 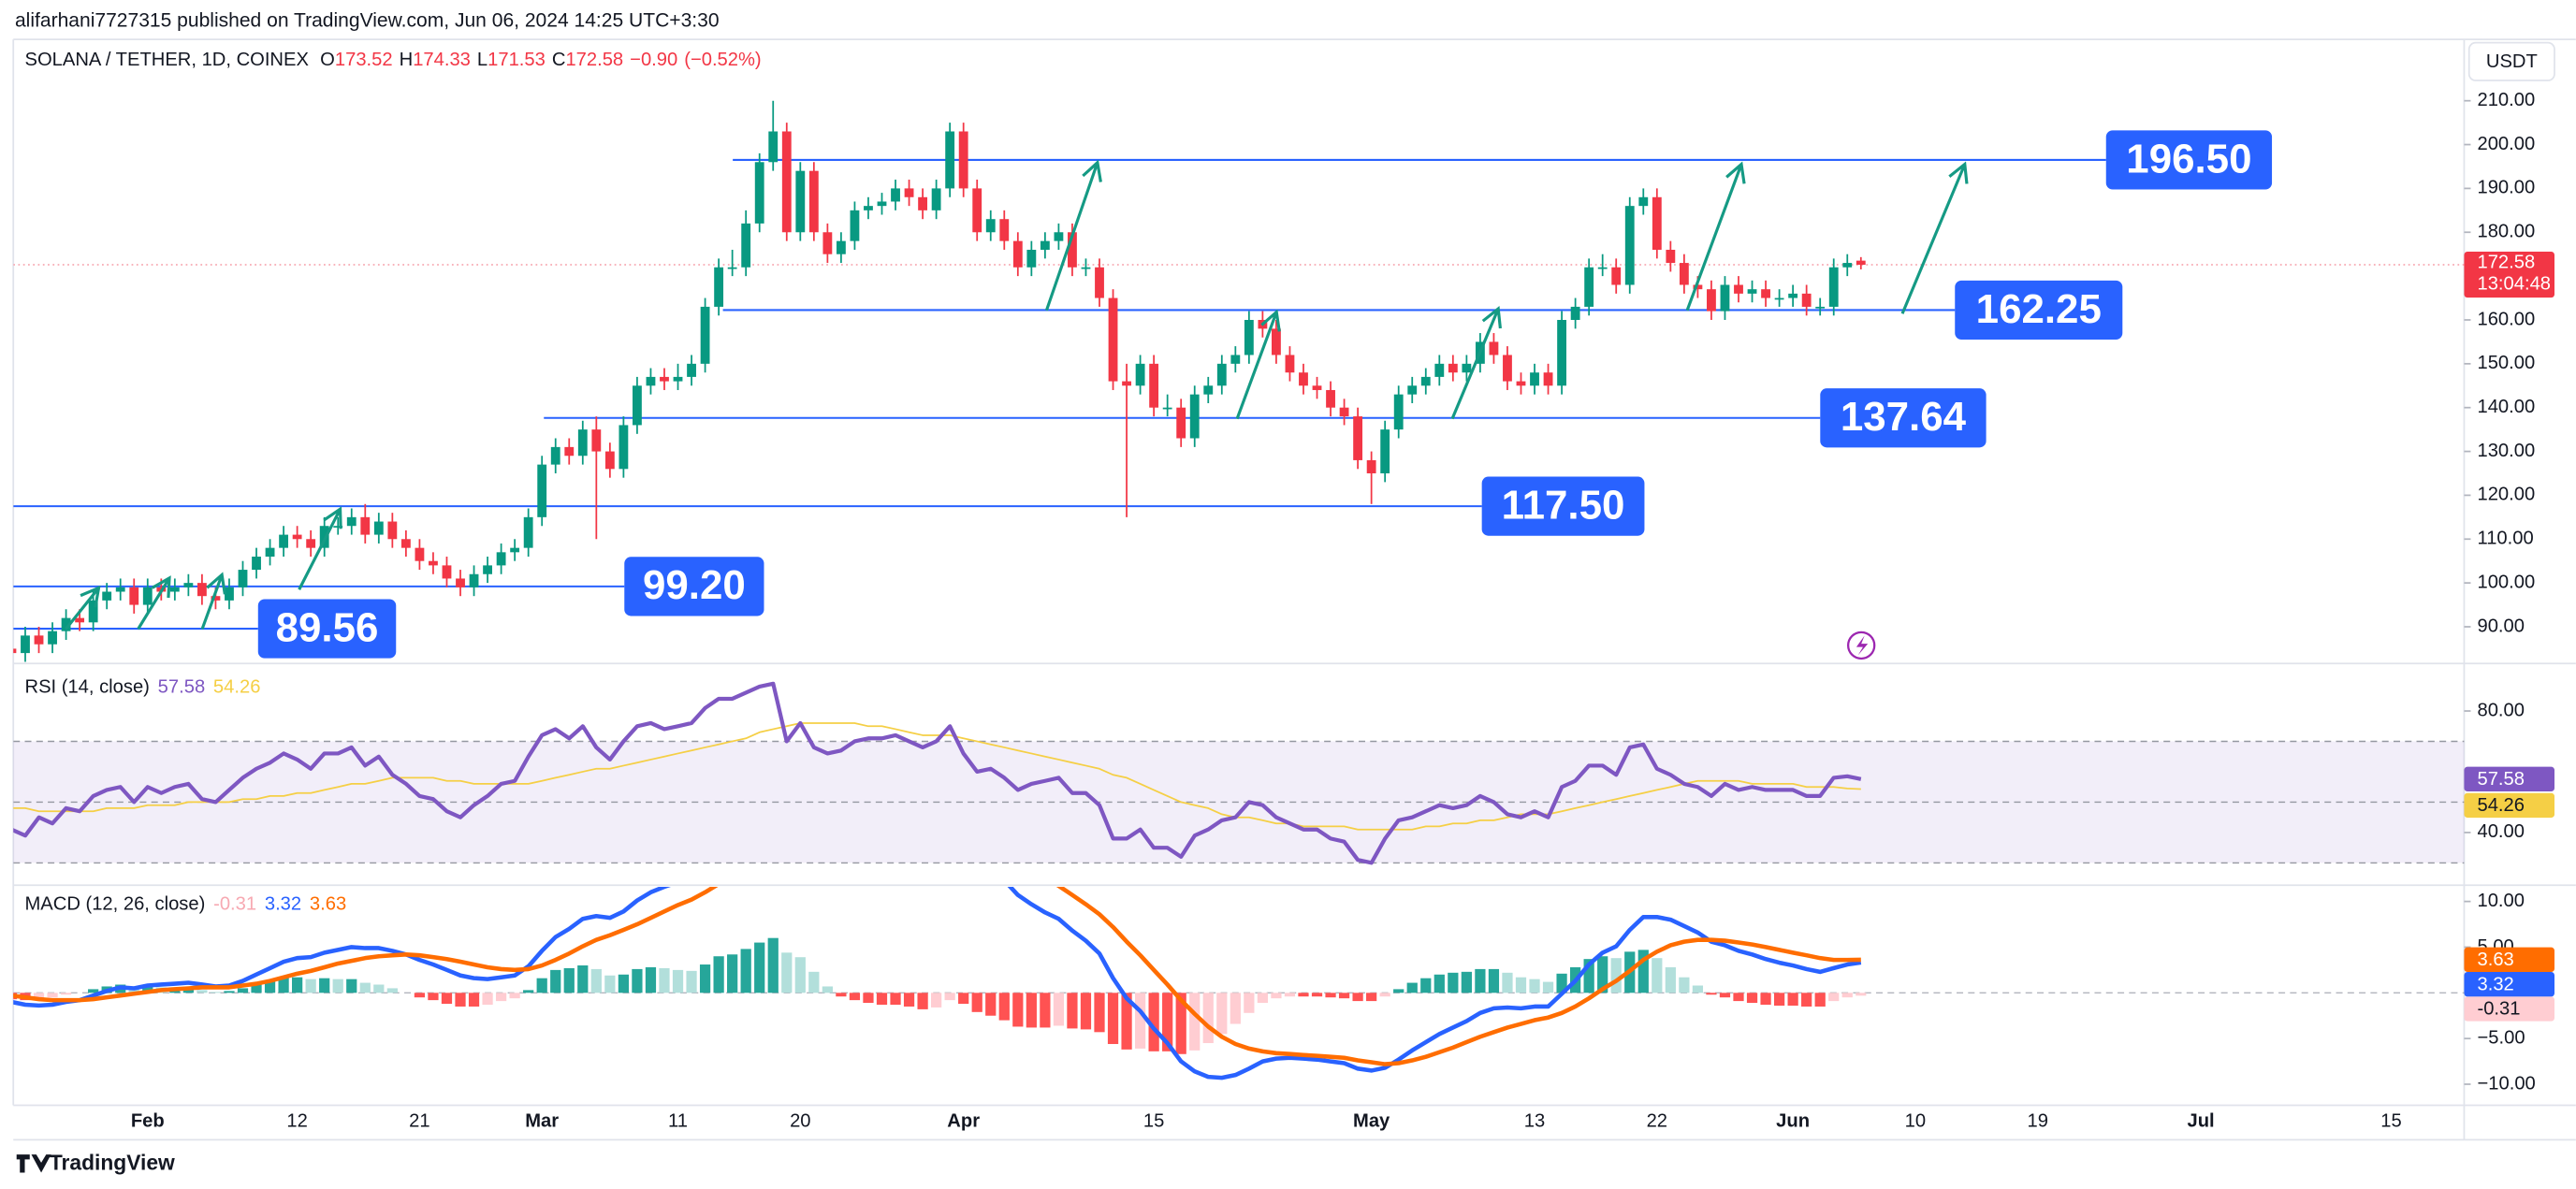 I want to click on y-tick-label: 40.00, so click(x=2501, y=831).